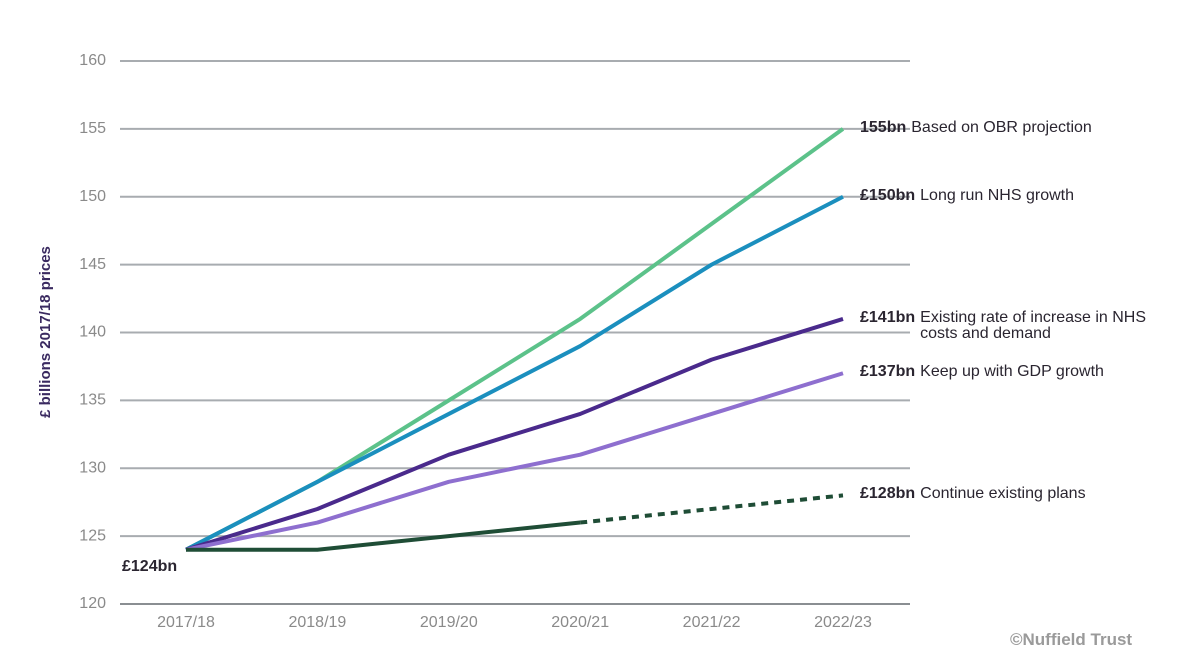 The image size is (1203, 668). I want to click on legend-entry: Based on OBR projection, so click(1001, 127).